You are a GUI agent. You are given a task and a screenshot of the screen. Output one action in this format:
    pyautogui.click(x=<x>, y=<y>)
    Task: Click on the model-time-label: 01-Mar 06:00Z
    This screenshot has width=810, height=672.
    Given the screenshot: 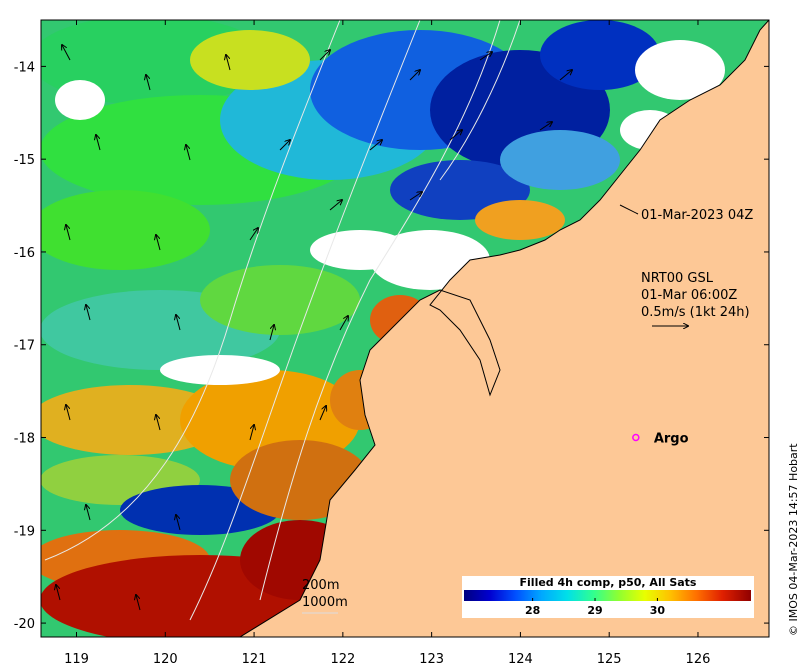 What is the action you would take?
    pyautogui.click(x=689, y=295)
    